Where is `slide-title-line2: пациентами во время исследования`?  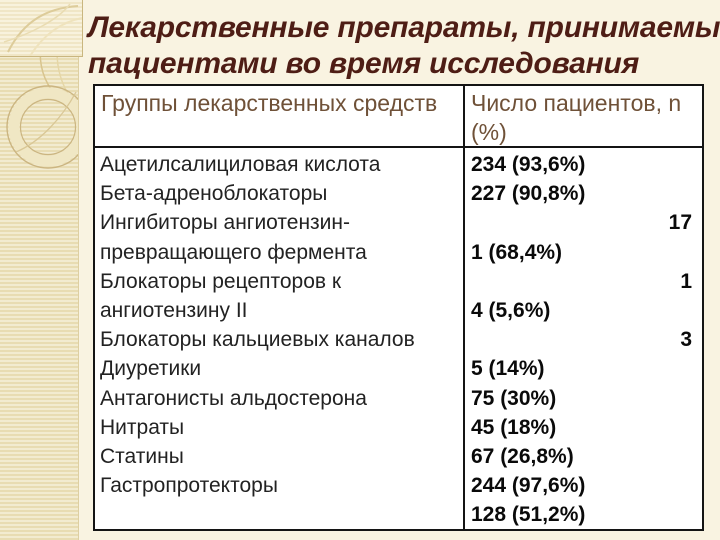 slide-title-line2: пациентами во время исследования is located at coordinates (364, 63).